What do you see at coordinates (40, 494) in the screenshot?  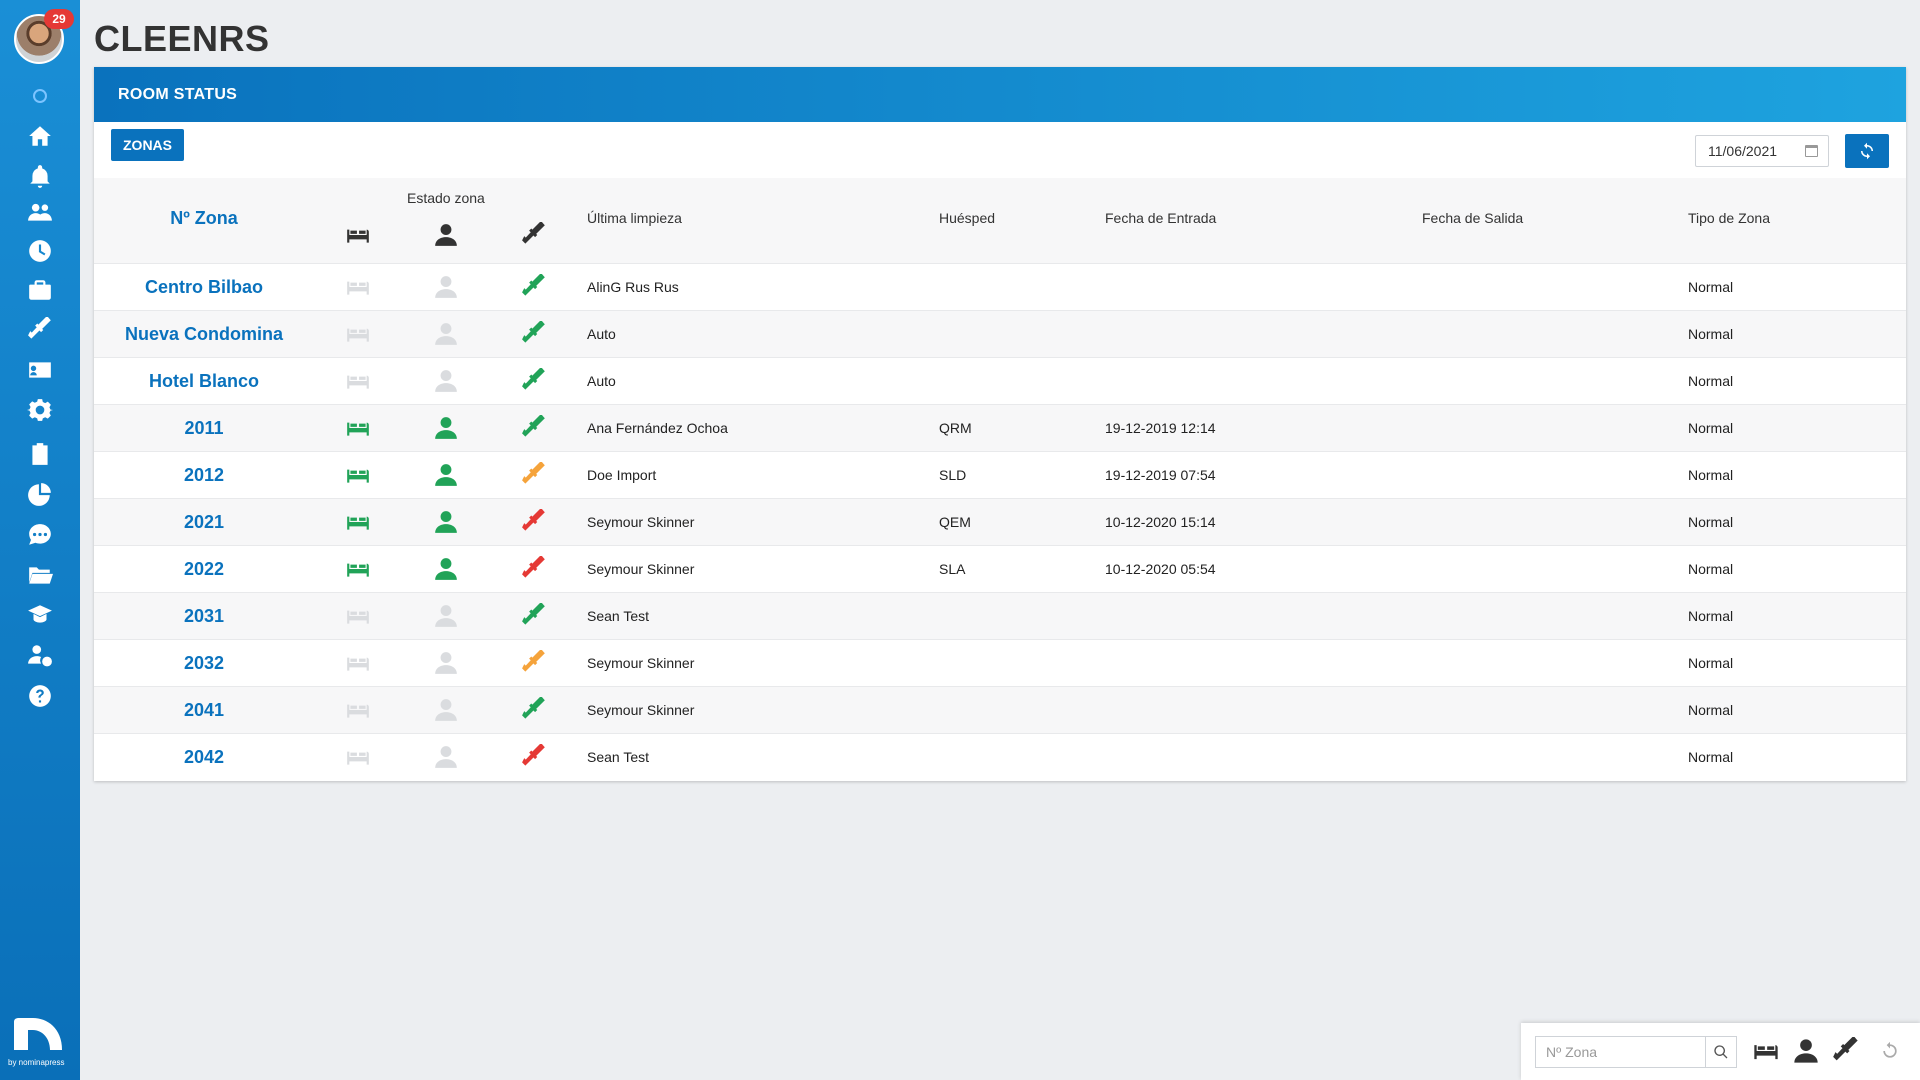 I see `pie-chart-icon` at bounding box center [40, 494].